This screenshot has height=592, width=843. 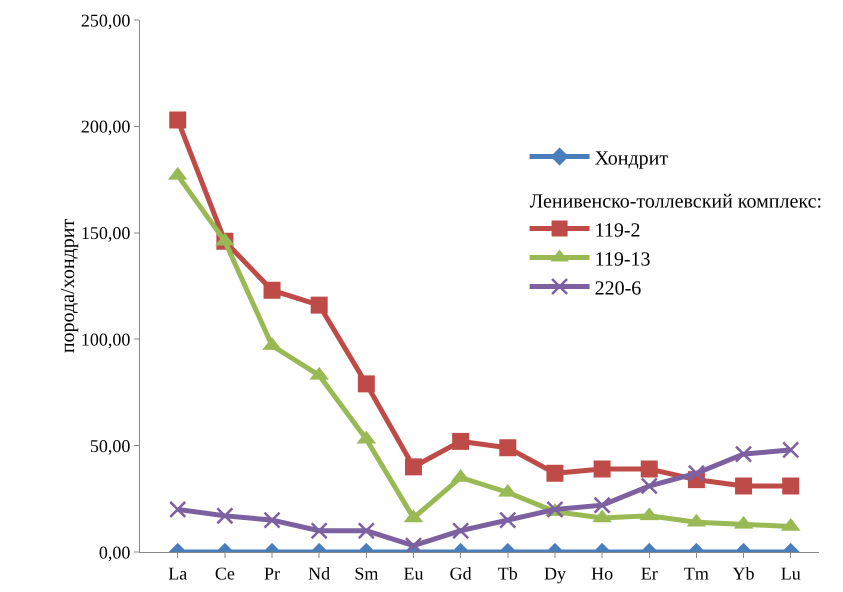 What do you see at coordinates (105, 20) in the screenshot?
I see `y-tick-label: 250,00` at bounding box center [105, 20].